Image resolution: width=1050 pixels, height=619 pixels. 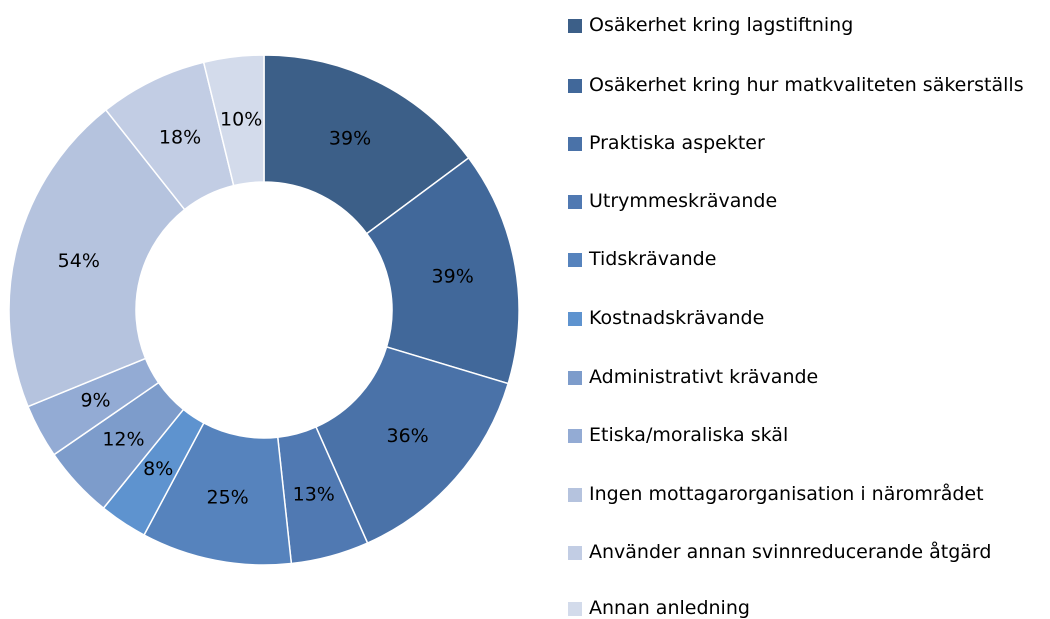 I want to click on legend-label: Osäkerhet kring lagstiftning, so click(x=721, y=25).